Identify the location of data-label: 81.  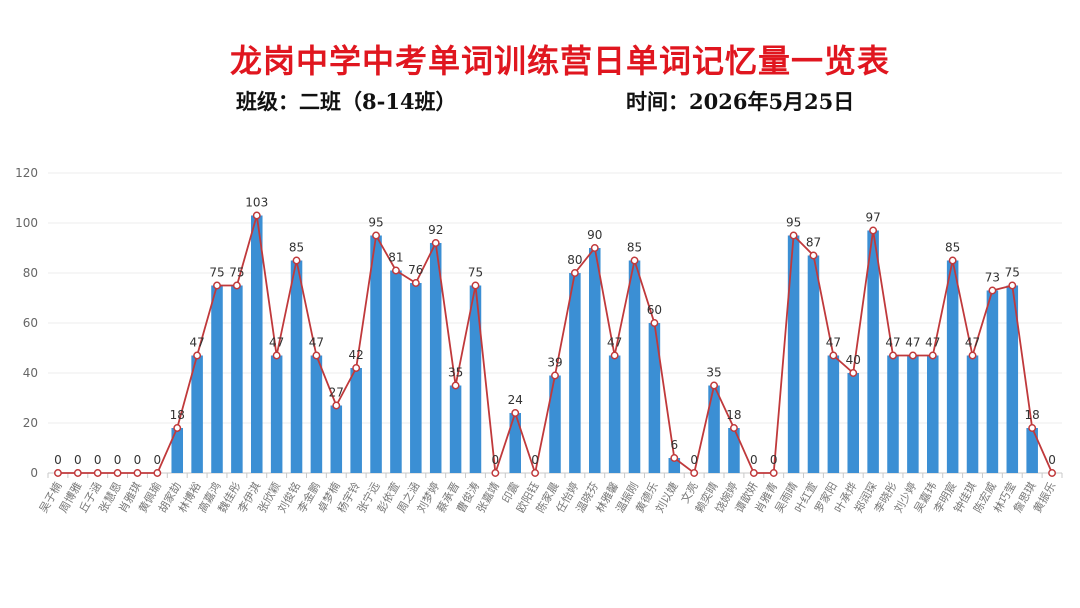
(395, 258).